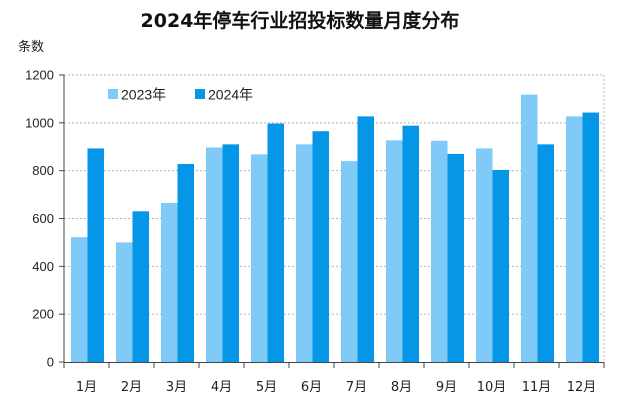 Image resolution: width=625 pixels, height=402 pixels. I want to click on y-tick-label-4: 800, so click(43, 170).